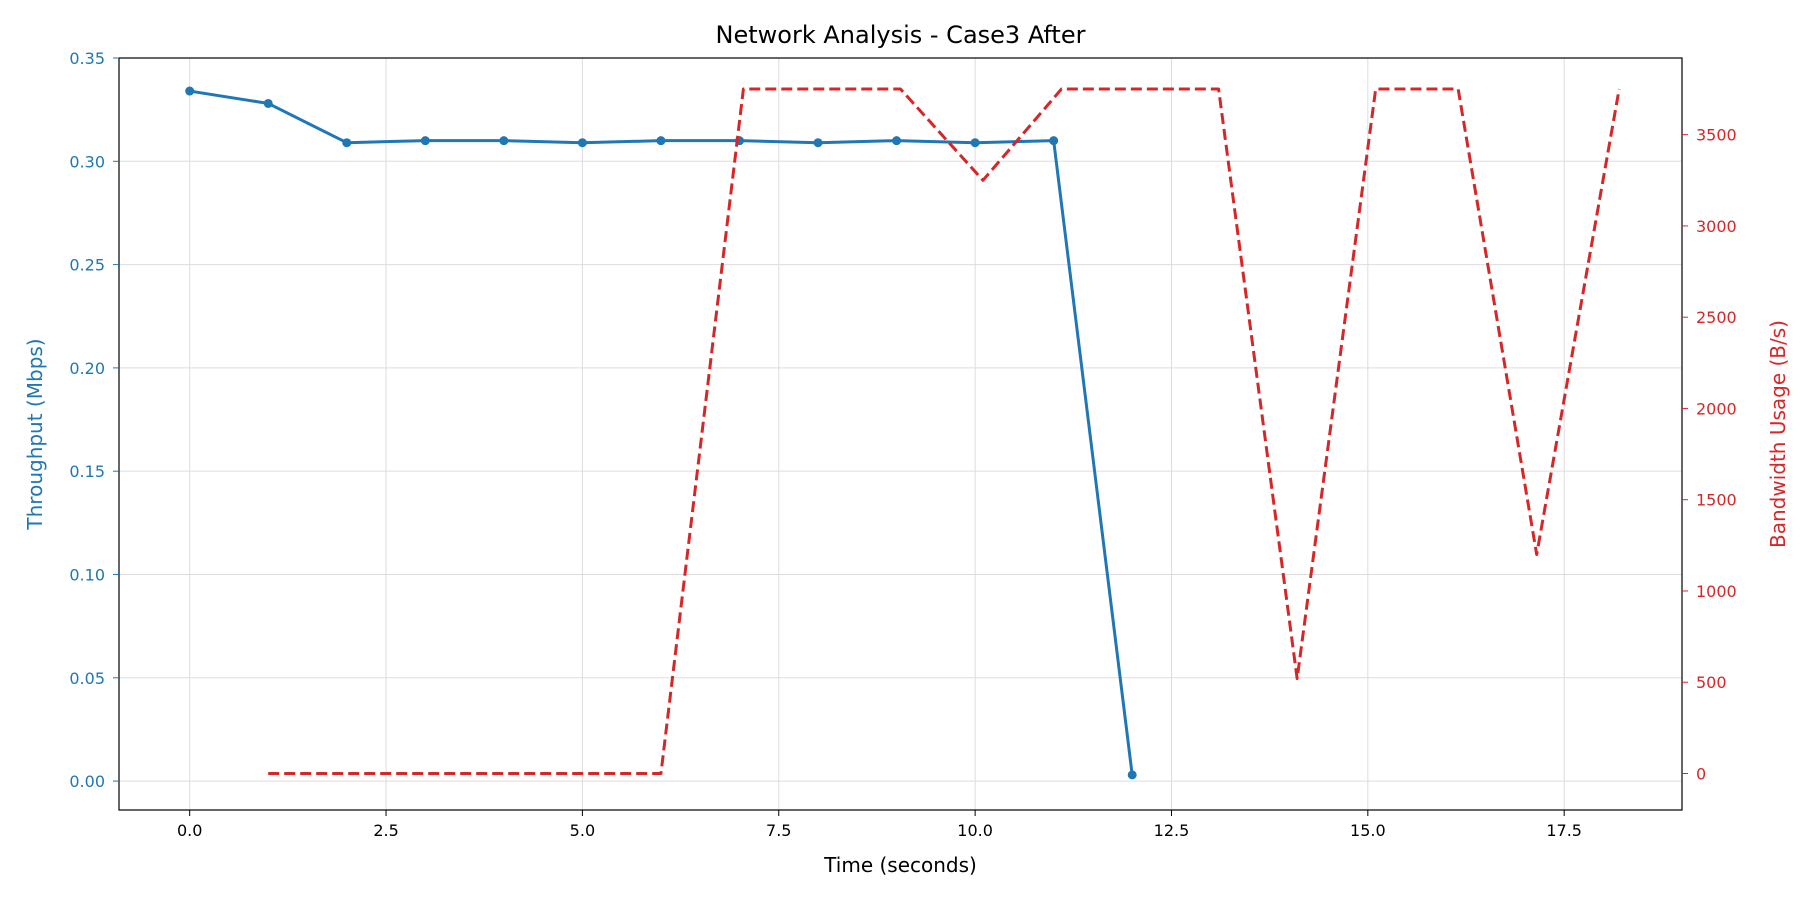  Describe the element at coordinates (1716, 408) in the screenshot. I see `y-right-tick-label: 2000` at that location.